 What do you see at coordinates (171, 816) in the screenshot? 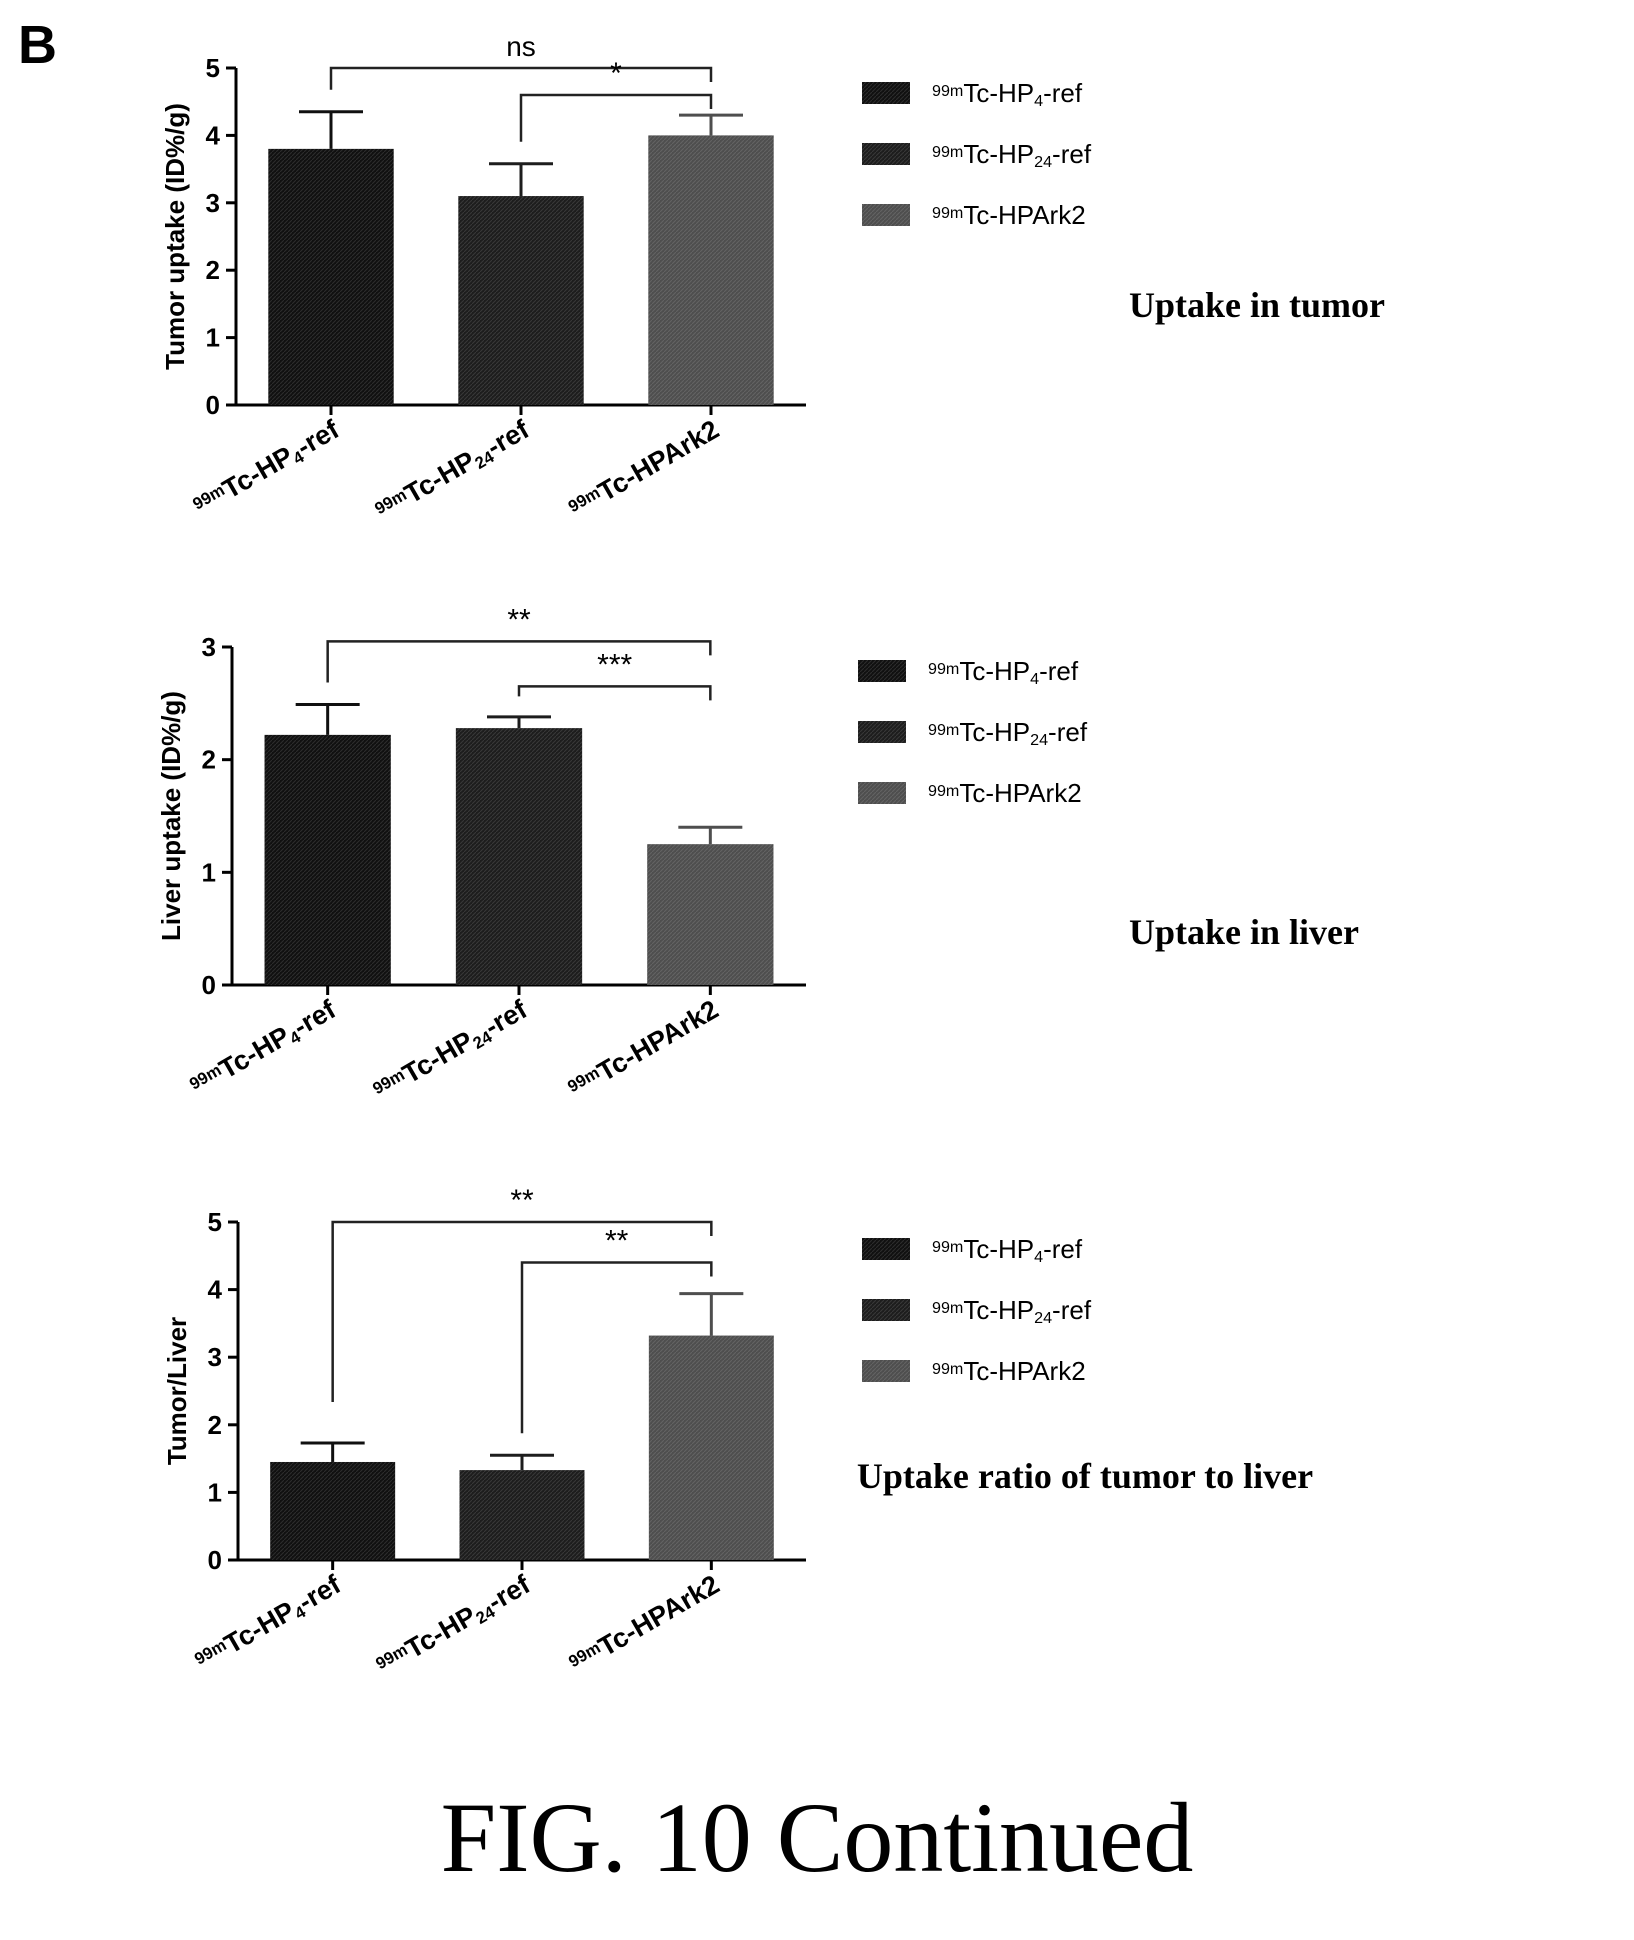
I see `y-axis-label: Liver uptake (ID%/g)` at bounding box center [171, 816].